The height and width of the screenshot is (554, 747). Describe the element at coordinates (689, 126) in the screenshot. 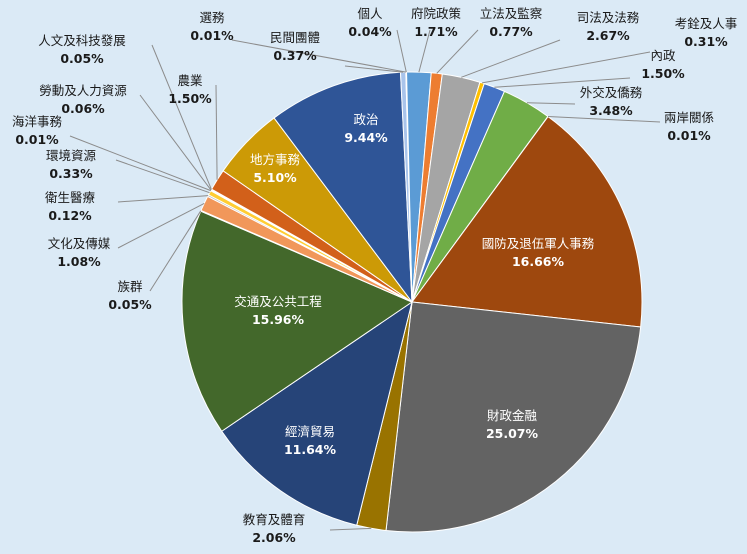

I see `slice-label: 兩岸關係 0.01%` at that location.